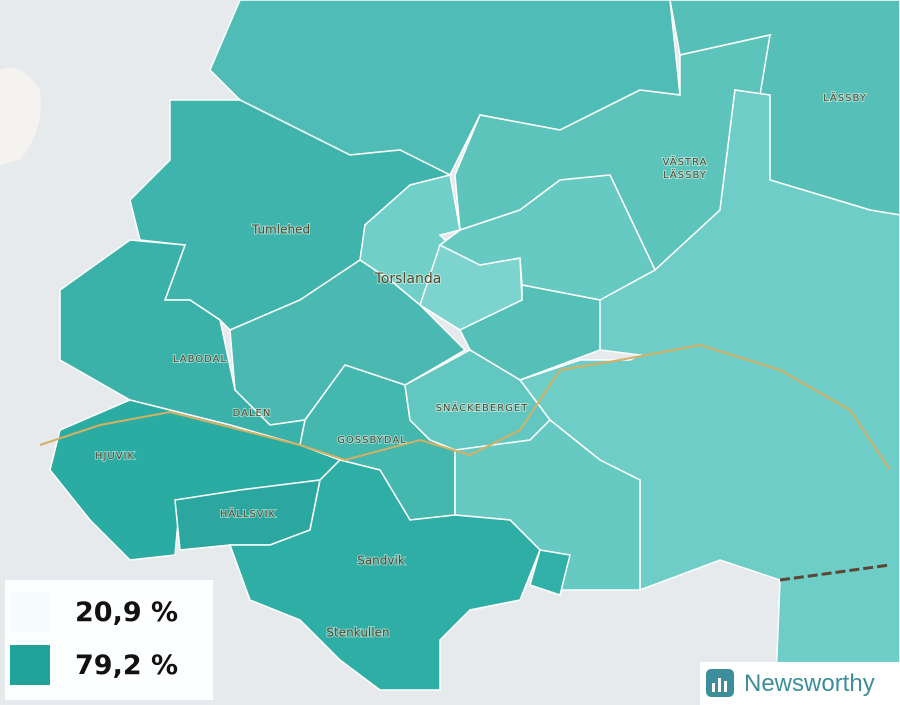 This screenshot has height=705, width=900. I want to click on logo: Newsworthy, so click(800, 683).